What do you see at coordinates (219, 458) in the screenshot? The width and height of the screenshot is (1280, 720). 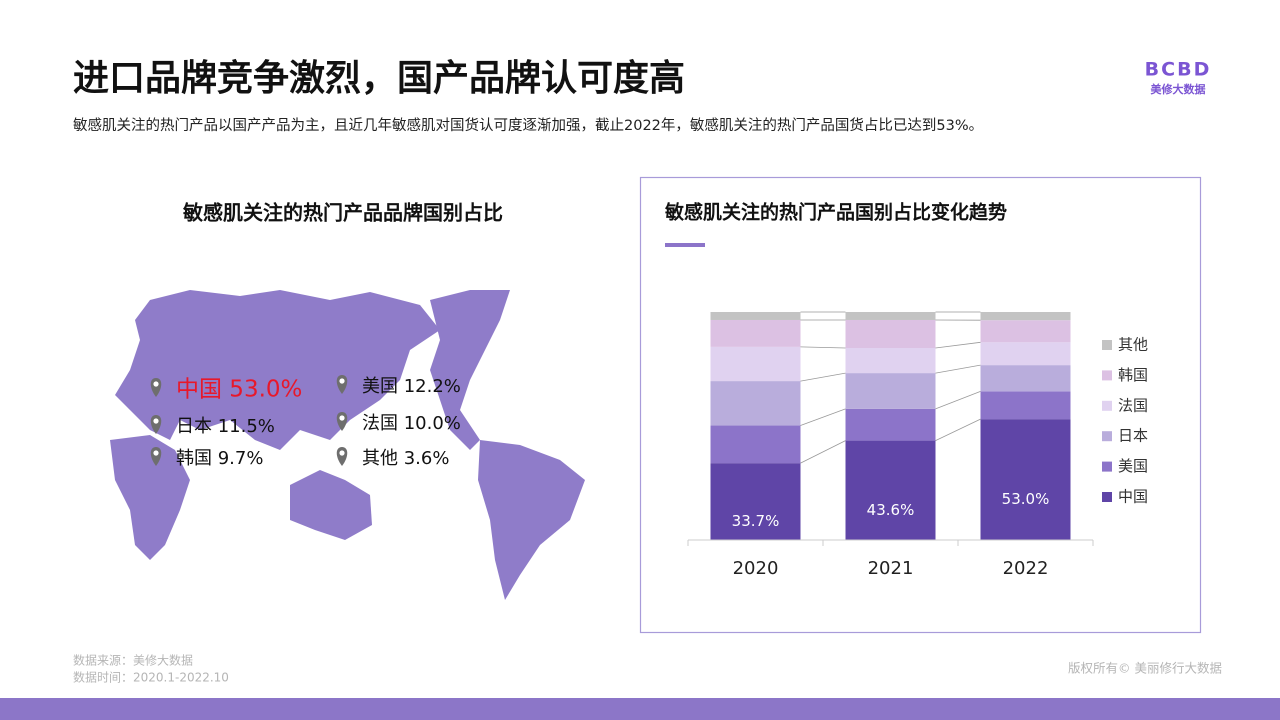 I see `map-label: 韩国 9.7%` at bounding box center [219, 458].